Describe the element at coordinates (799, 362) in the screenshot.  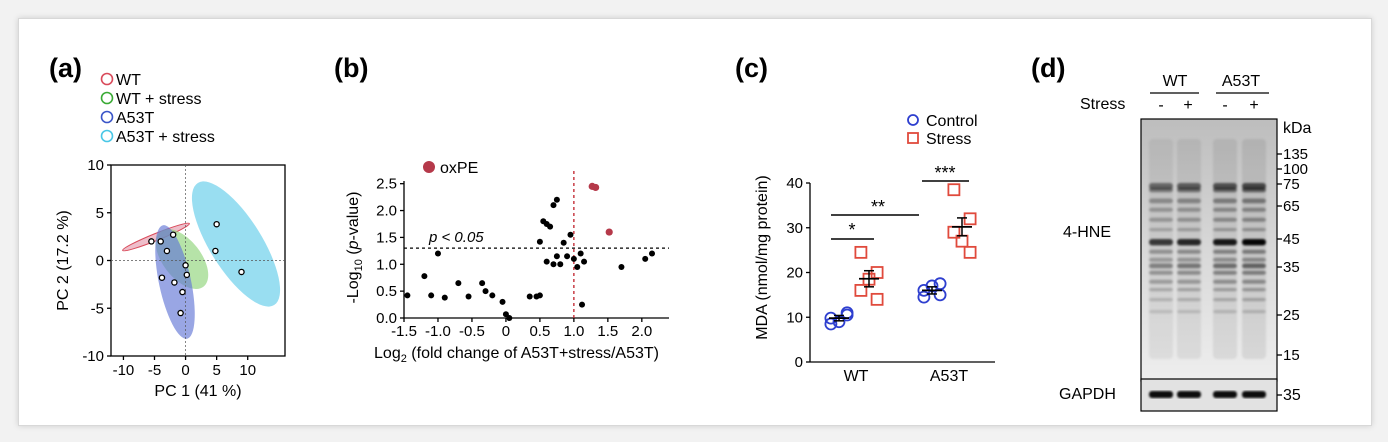
I see `y-tick-label: 0` at that location.